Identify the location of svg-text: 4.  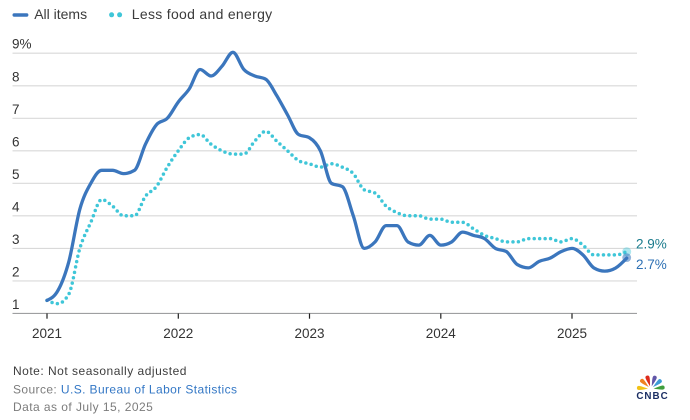
(16, 206).